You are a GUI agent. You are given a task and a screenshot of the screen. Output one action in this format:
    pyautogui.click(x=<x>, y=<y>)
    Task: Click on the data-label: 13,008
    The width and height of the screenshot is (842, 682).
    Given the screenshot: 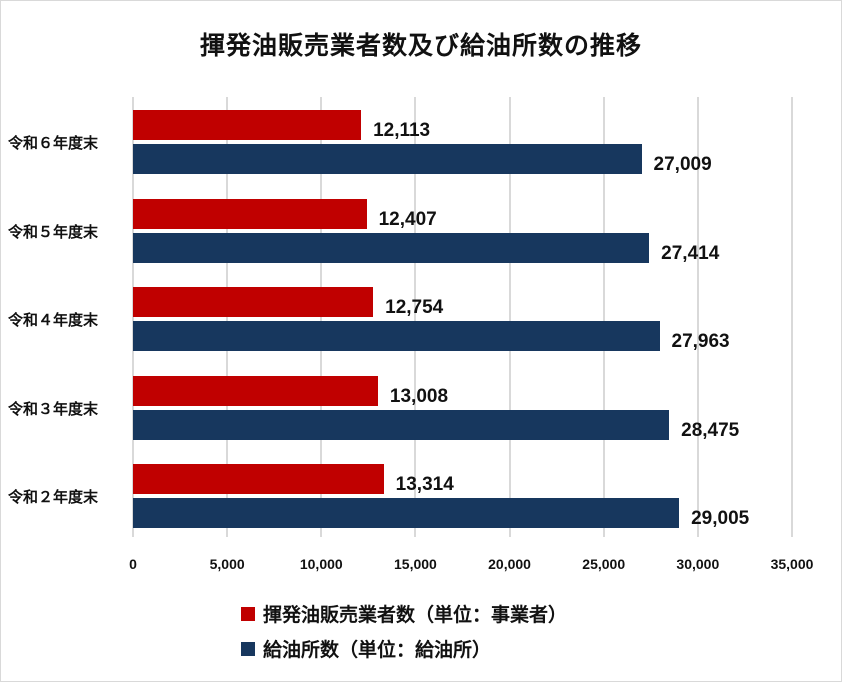 What is the action you would take?
    pyautogui.click(x=419, y=396)
    